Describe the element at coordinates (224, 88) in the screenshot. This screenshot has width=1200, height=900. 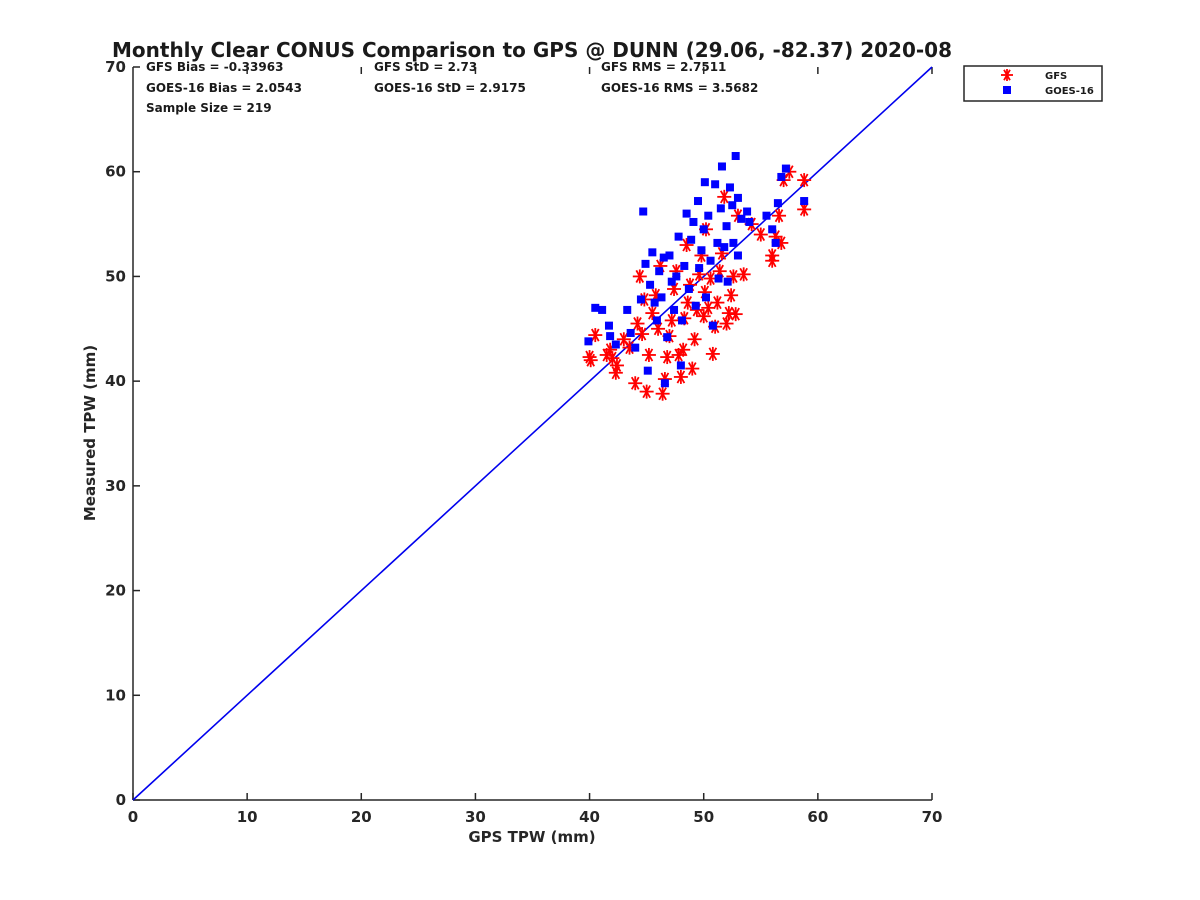
I see `stat-goes-bias: GOES-16 Bias = 2.0543` at that location.